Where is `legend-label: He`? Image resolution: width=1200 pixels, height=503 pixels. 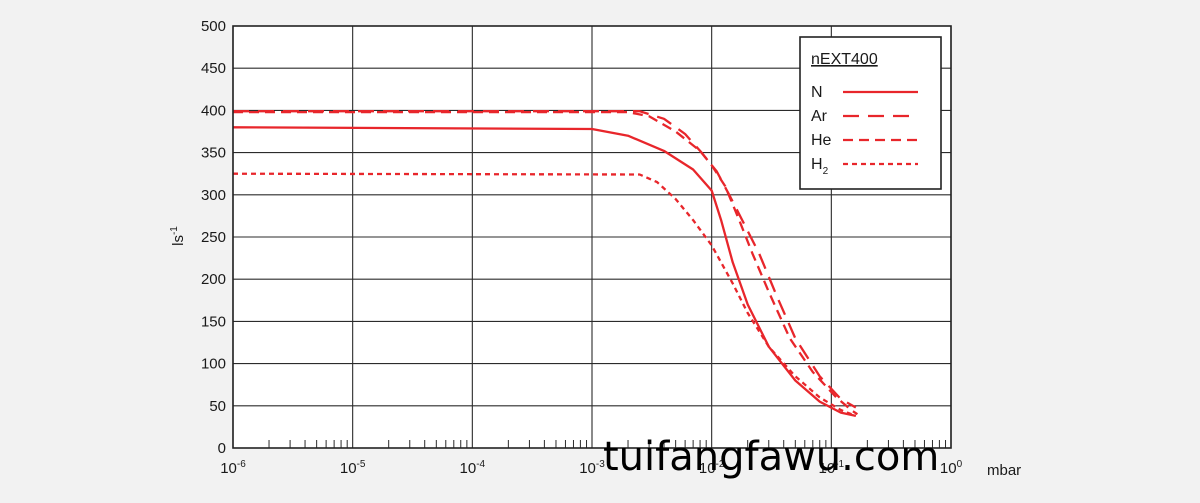 legend-label: He is located at coordinates (821, 140).